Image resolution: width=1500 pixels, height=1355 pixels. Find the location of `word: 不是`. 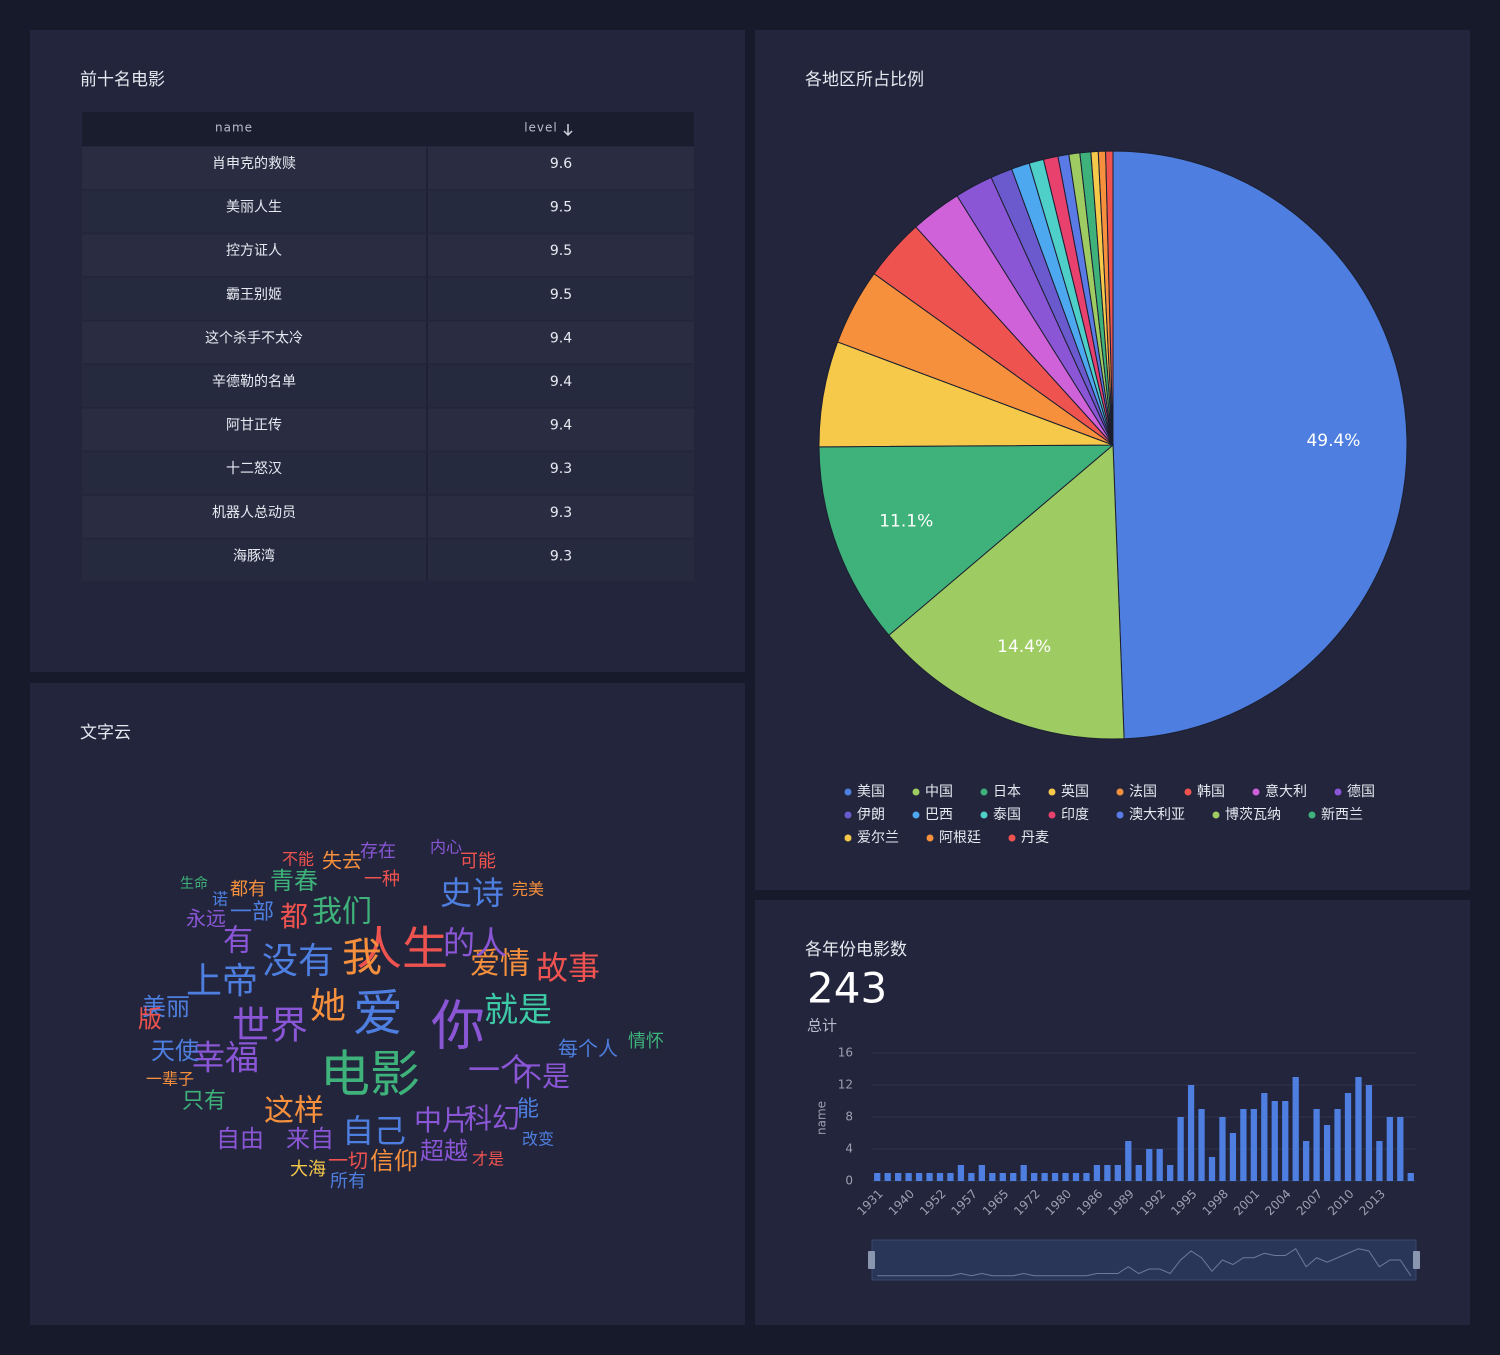

word: 不是 is located at coordinates (542, 1076).